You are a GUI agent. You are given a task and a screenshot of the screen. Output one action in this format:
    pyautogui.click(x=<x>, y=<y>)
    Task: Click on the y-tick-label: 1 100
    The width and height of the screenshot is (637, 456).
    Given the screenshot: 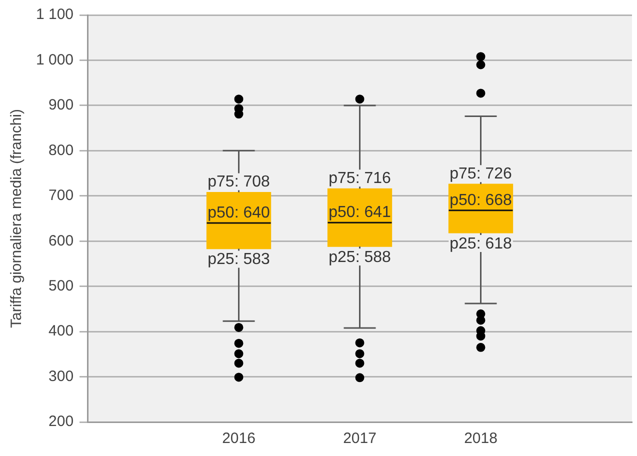 What is the action you would take?
    pyautogui.click(x=55, y=15)
    